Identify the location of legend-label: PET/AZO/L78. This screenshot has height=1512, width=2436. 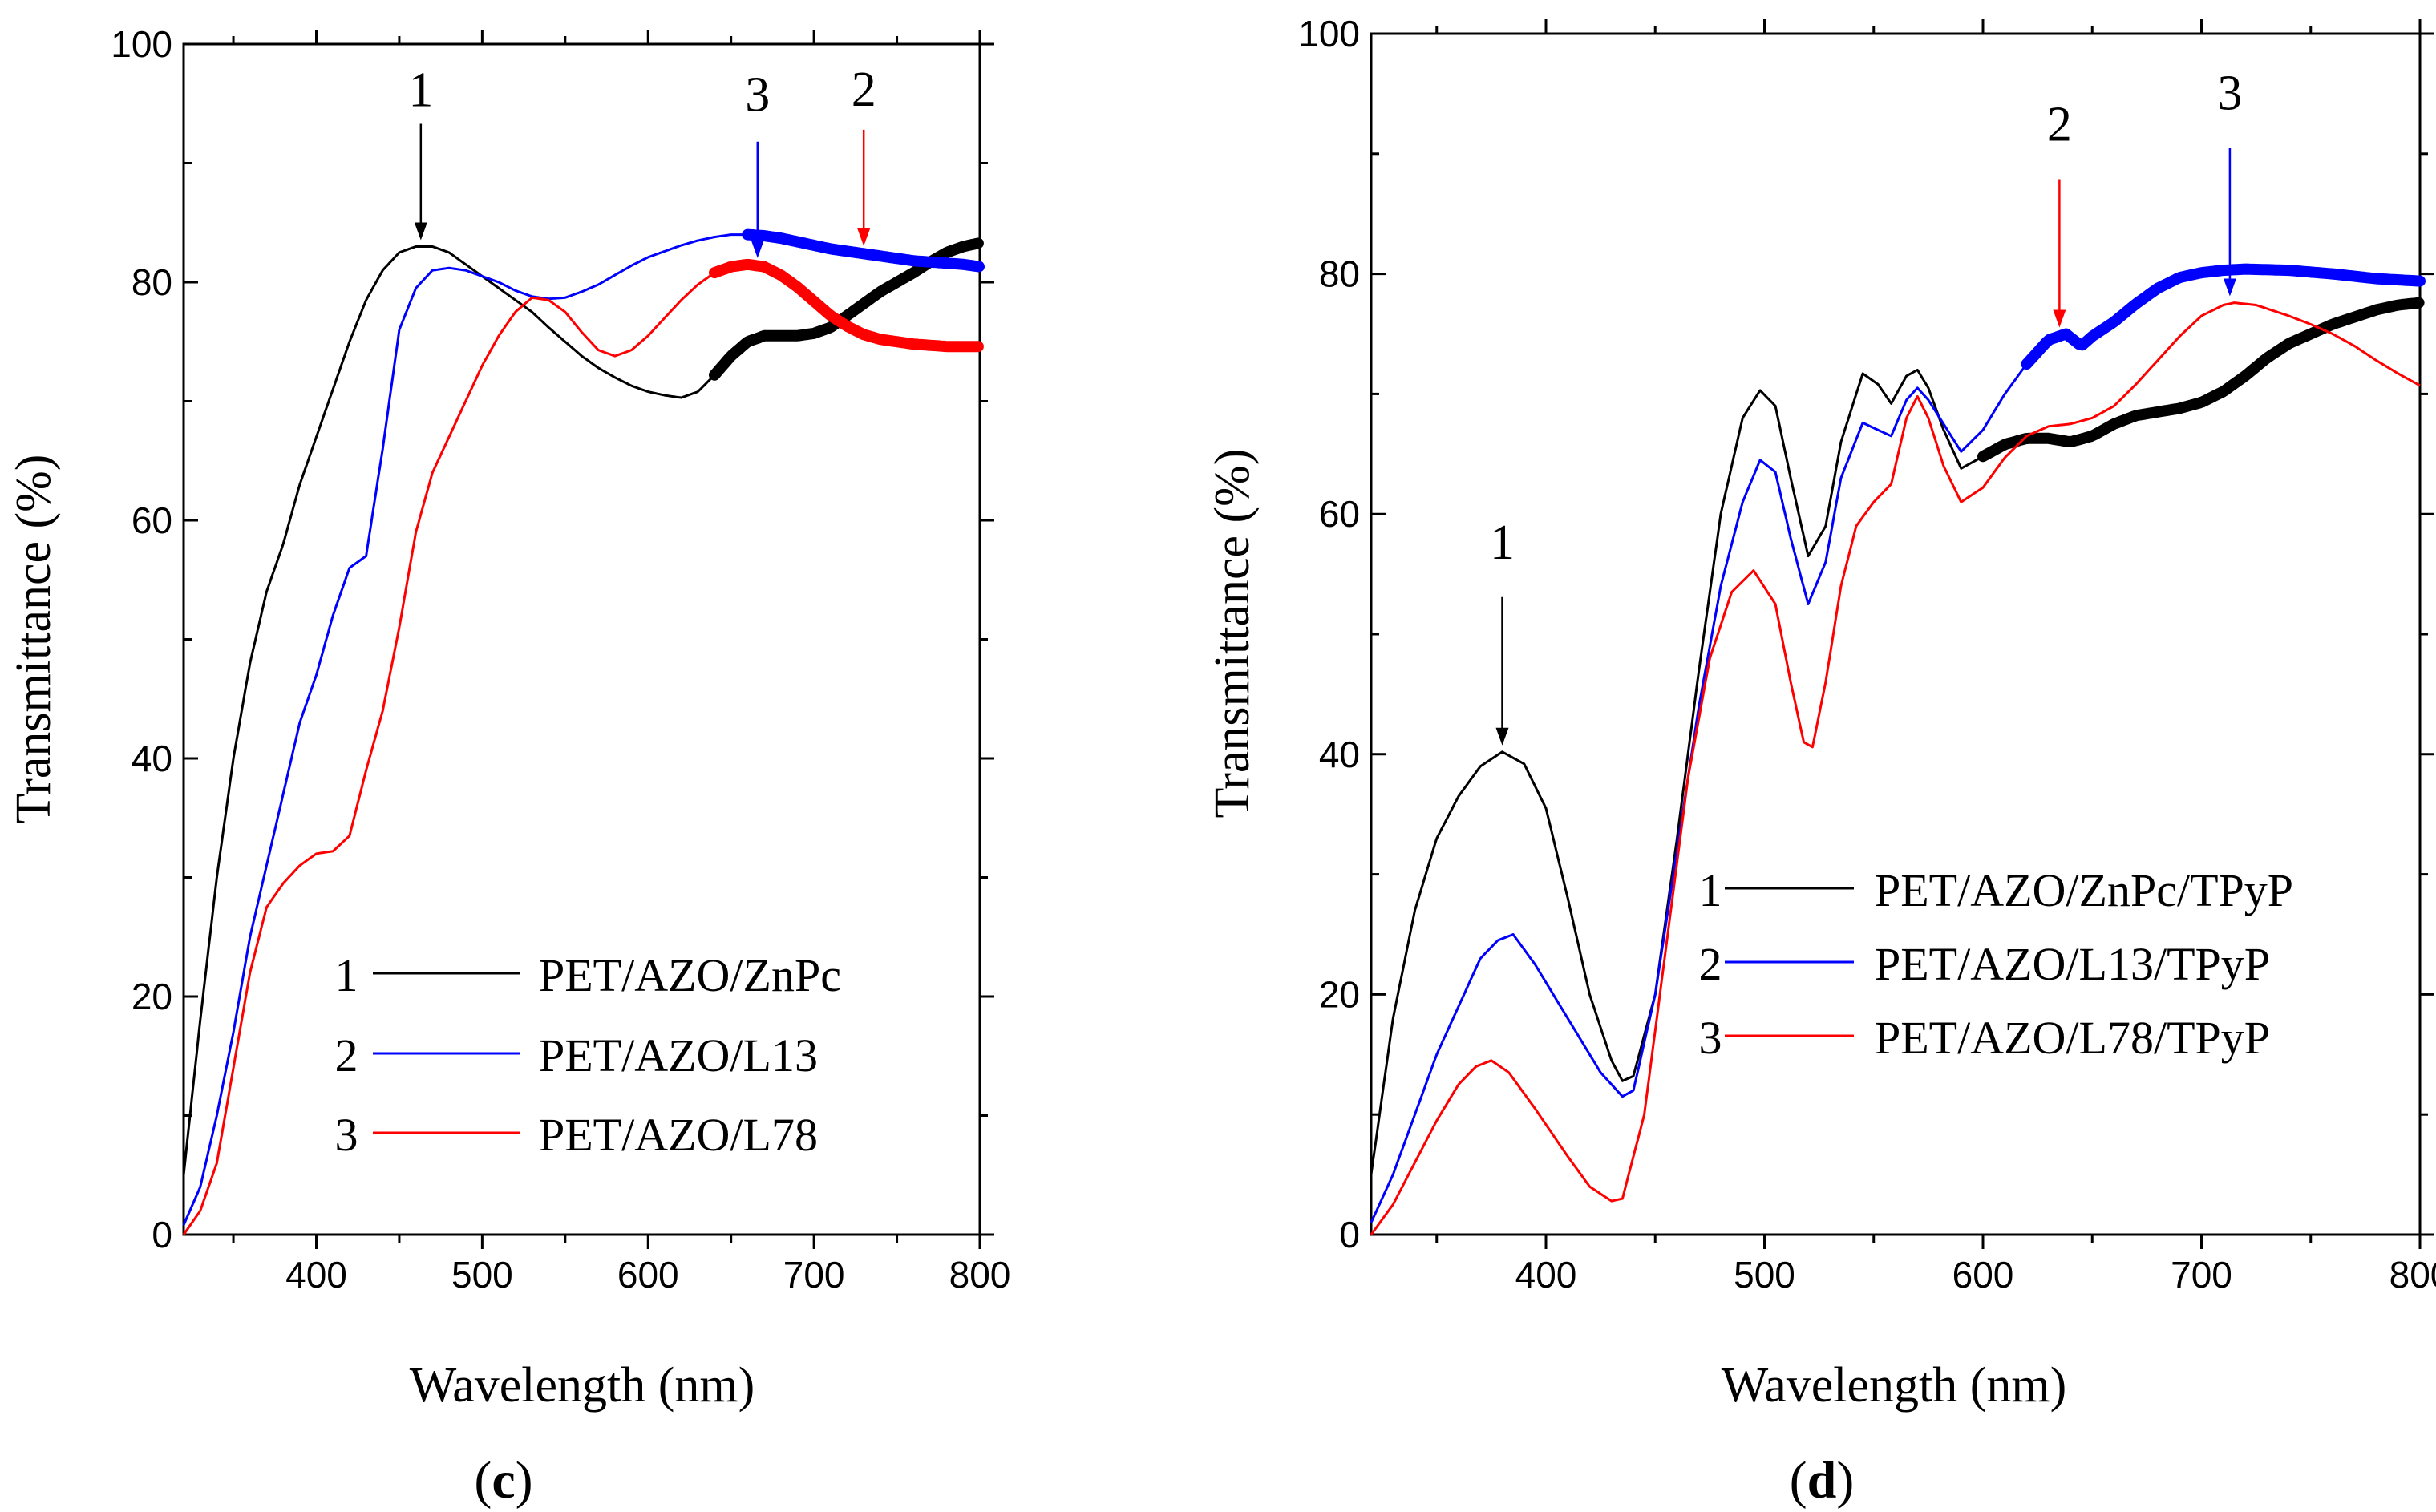
(678, 1135).